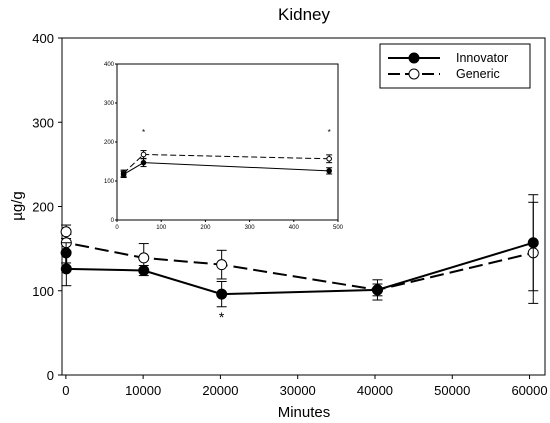 The width and height of the screenshot is (550, 423). I want to click on series-line-innovator, so click(299, 268).